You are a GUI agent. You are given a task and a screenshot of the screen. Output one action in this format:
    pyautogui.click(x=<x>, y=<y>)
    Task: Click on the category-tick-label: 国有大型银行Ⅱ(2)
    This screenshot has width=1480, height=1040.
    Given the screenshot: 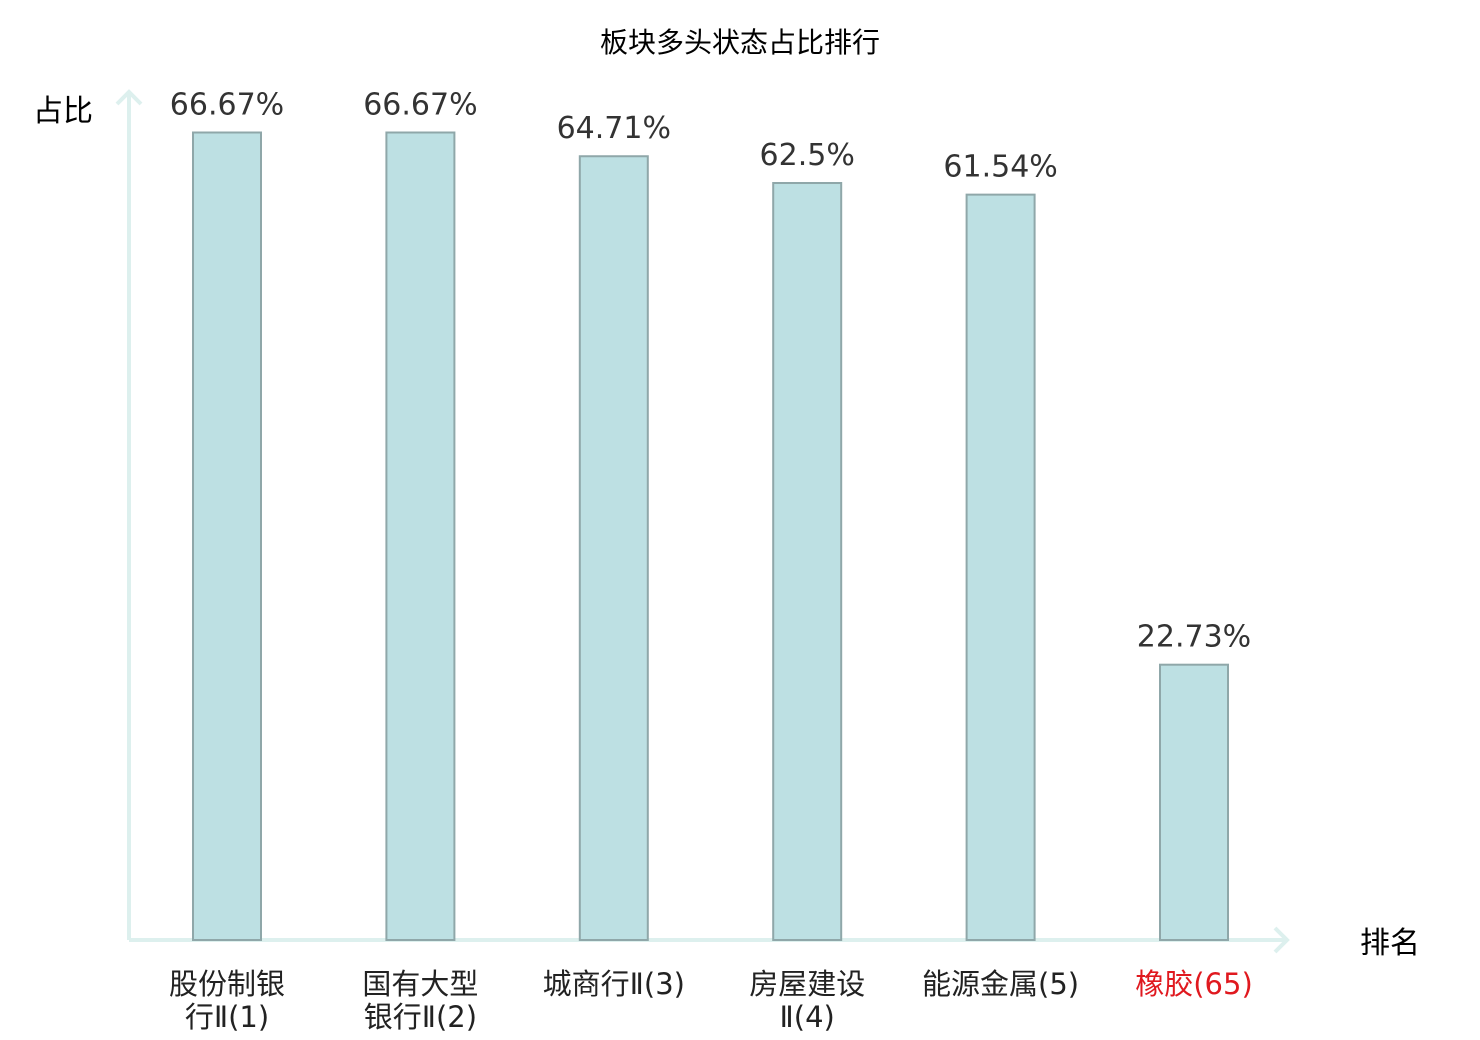 What is the action you would take?
    pyautogui.click(x=420, y=1000)
    